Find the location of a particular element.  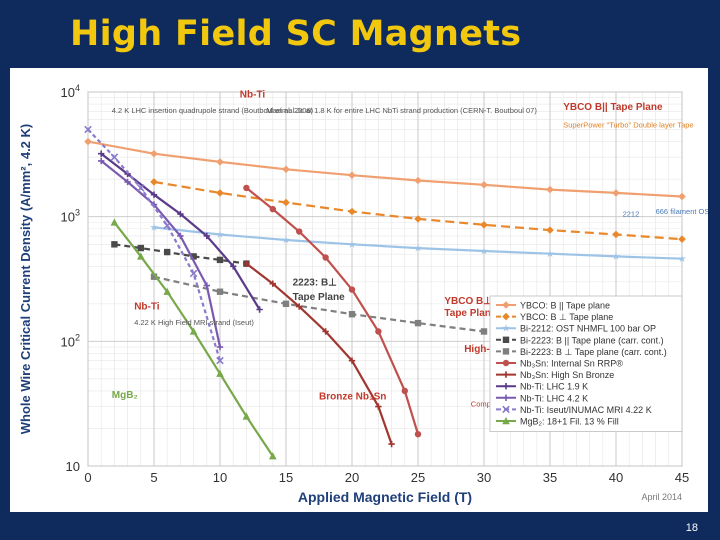

y-tick-label: 10³ is located at coordinates (70, 216).